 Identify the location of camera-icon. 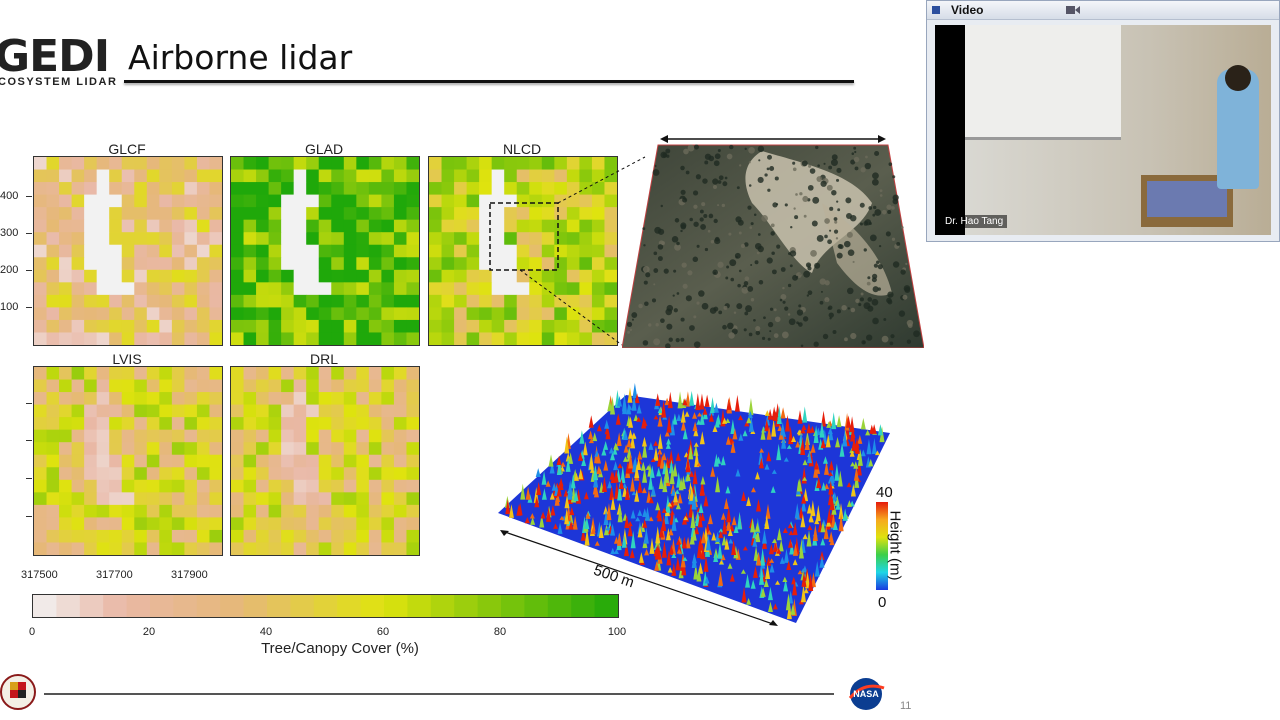
(1073, 10).